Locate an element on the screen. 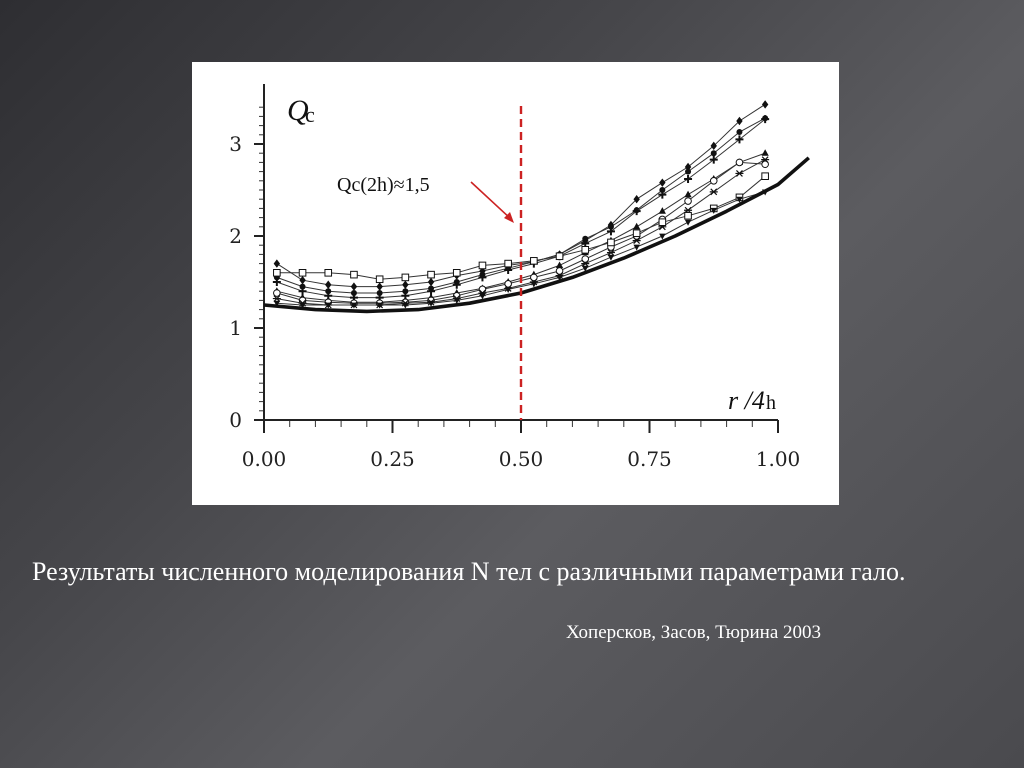 This screenshot has height=768, width=1024. x-tick-label: 0.50 is located at coordinates (521, 459).